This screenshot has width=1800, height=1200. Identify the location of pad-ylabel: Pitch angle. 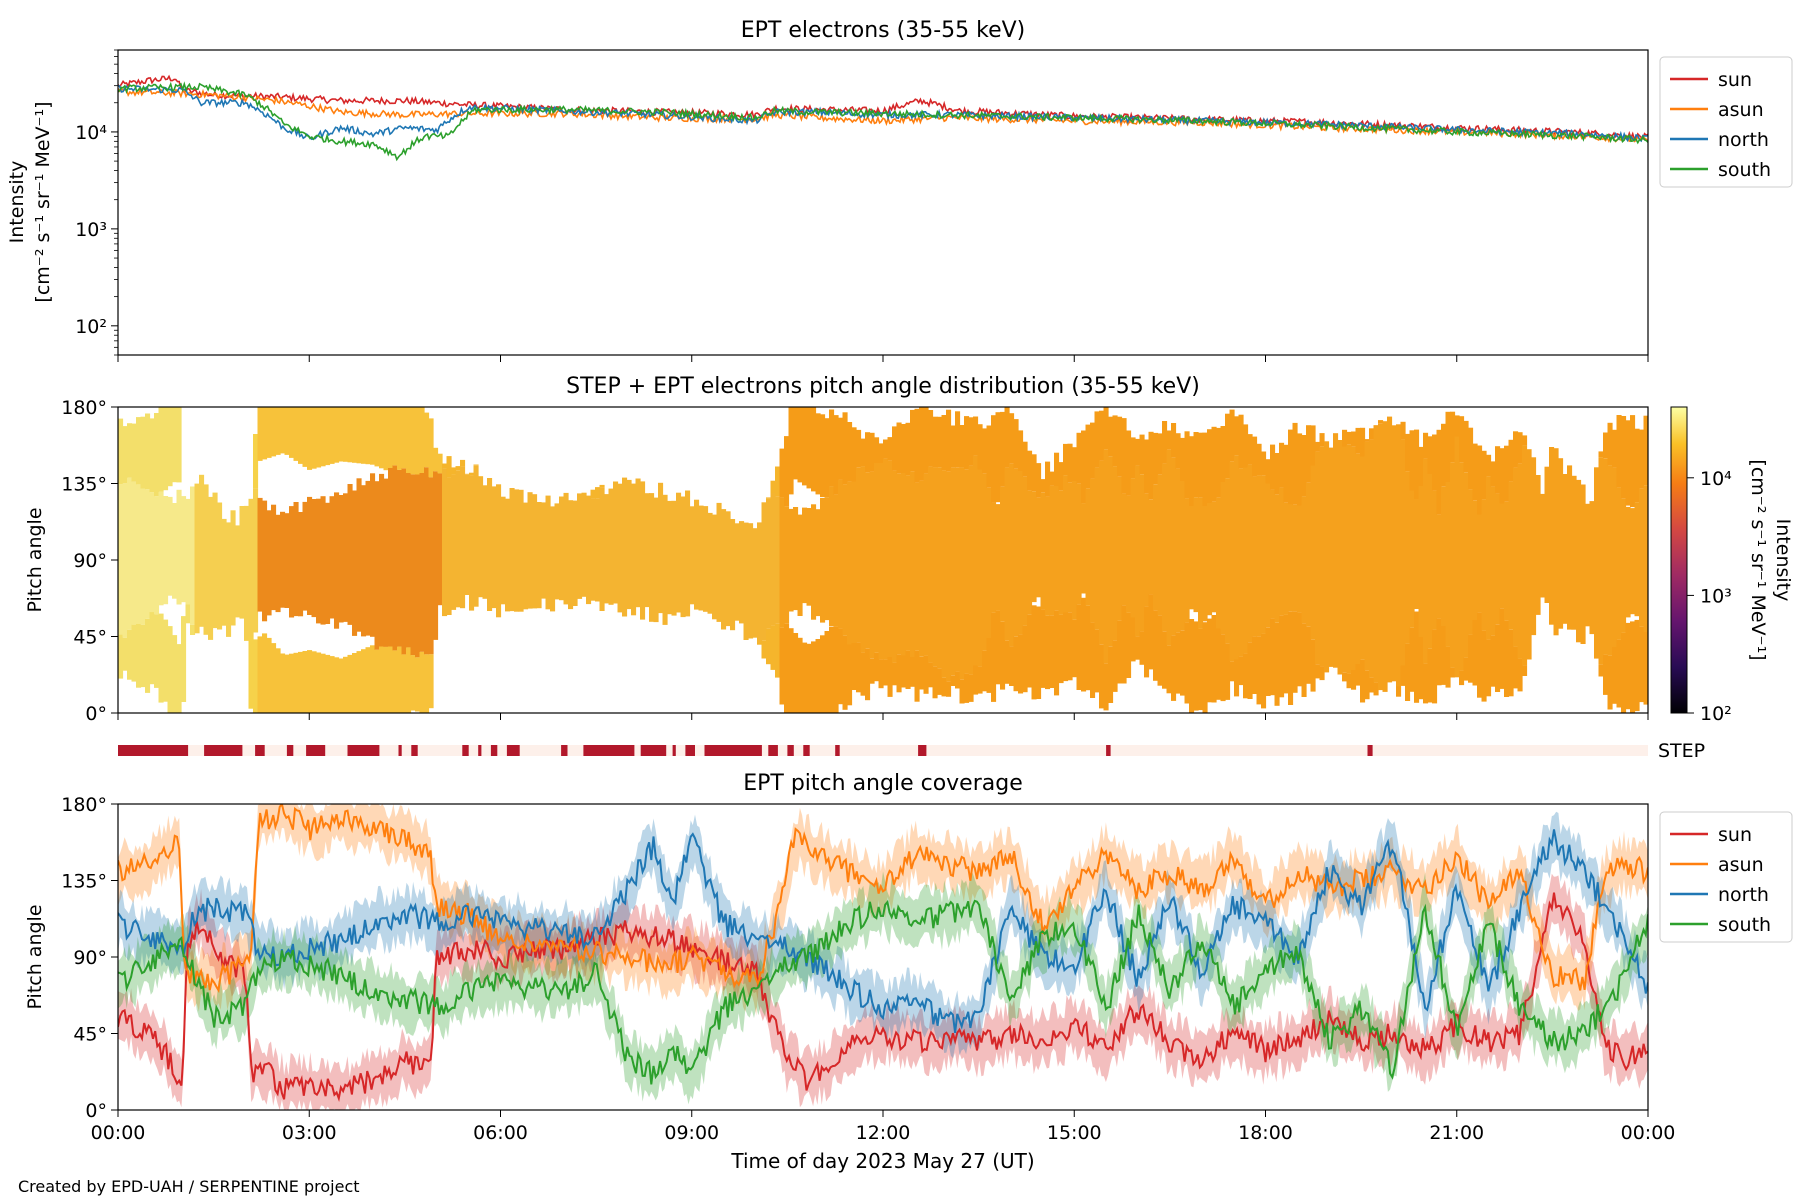
(35, 559).